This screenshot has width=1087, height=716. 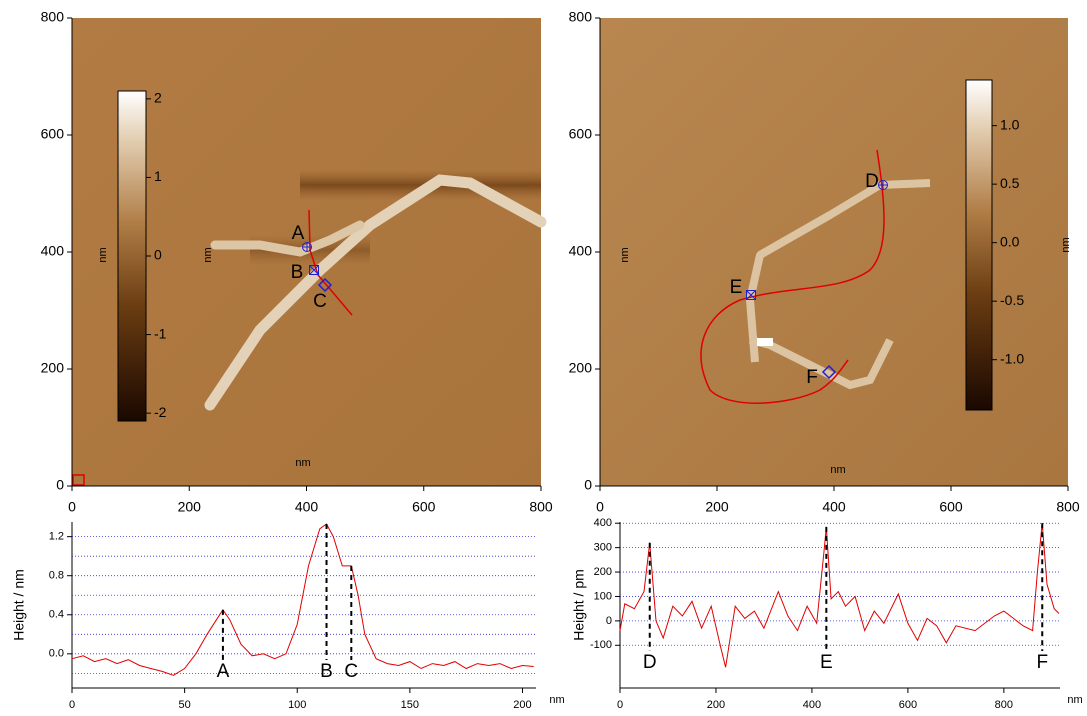 I want to click on colorbar-tick-label: -0.5, so click(x=1012, y=300).